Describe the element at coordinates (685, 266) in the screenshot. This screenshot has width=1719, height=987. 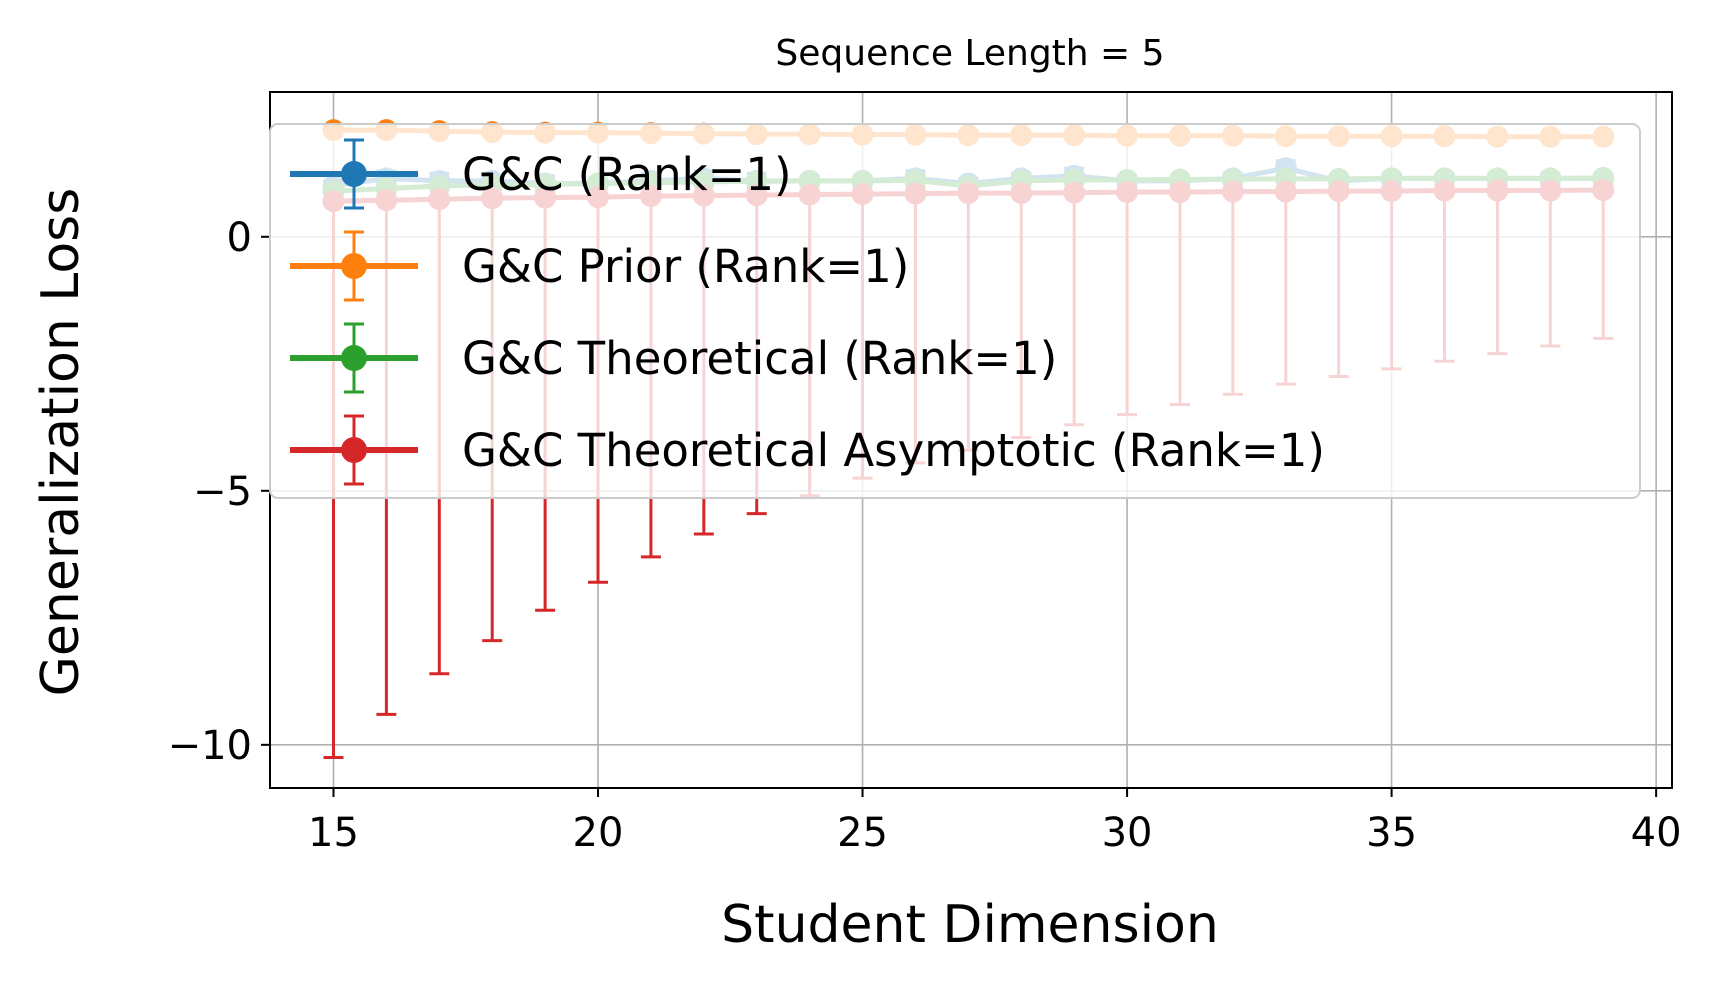
I see `legend-label: G&C Prior (Rank=1)` at that location.